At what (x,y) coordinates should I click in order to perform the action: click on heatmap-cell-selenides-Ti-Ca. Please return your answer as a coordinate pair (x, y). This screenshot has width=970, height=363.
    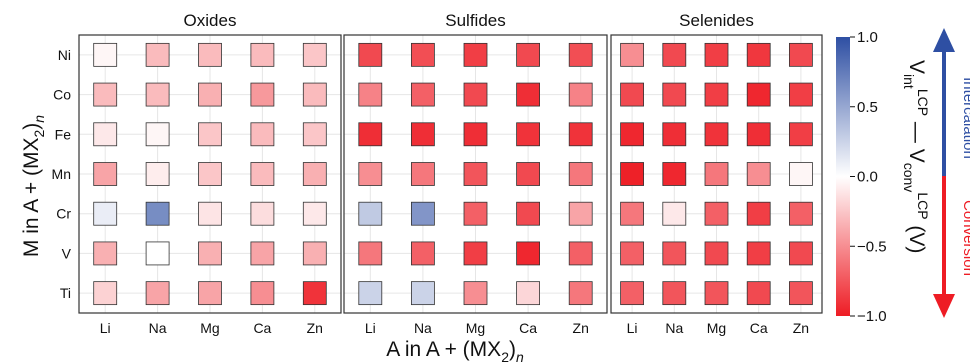
    Looking at the image, I should click on (758, 293).